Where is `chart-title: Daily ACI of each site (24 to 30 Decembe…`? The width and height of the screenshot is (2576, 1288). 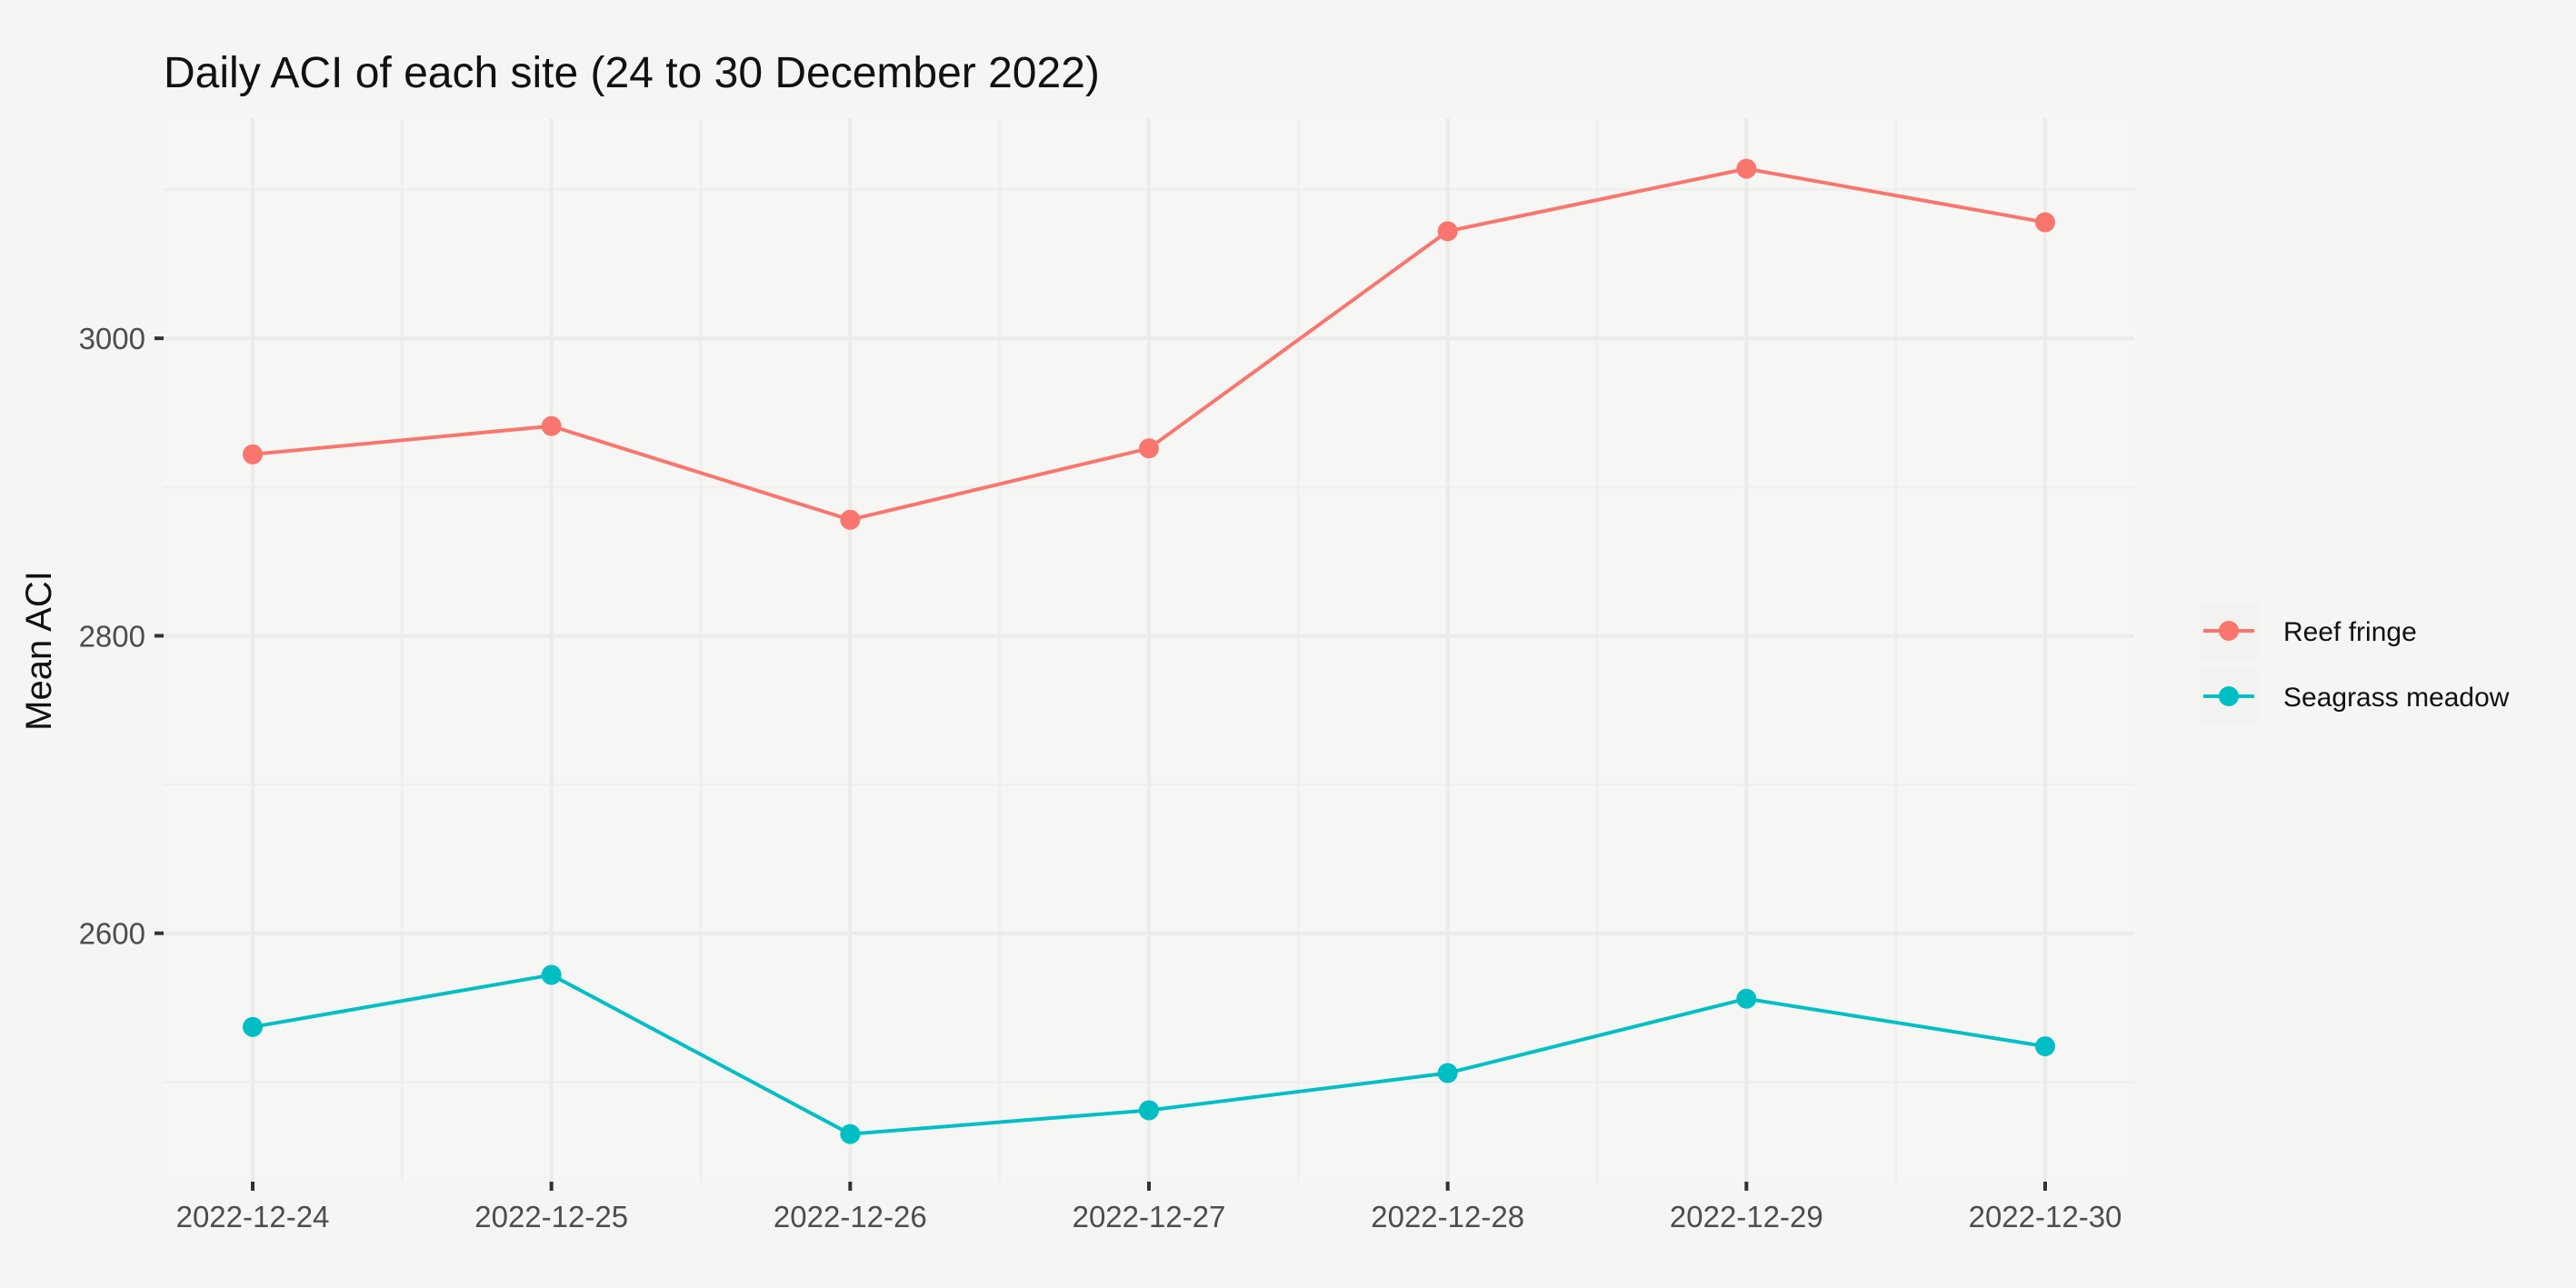
chart-title: Daily ACI of each site (24 to 30 Decembe… is located at coordinates (632, 73).